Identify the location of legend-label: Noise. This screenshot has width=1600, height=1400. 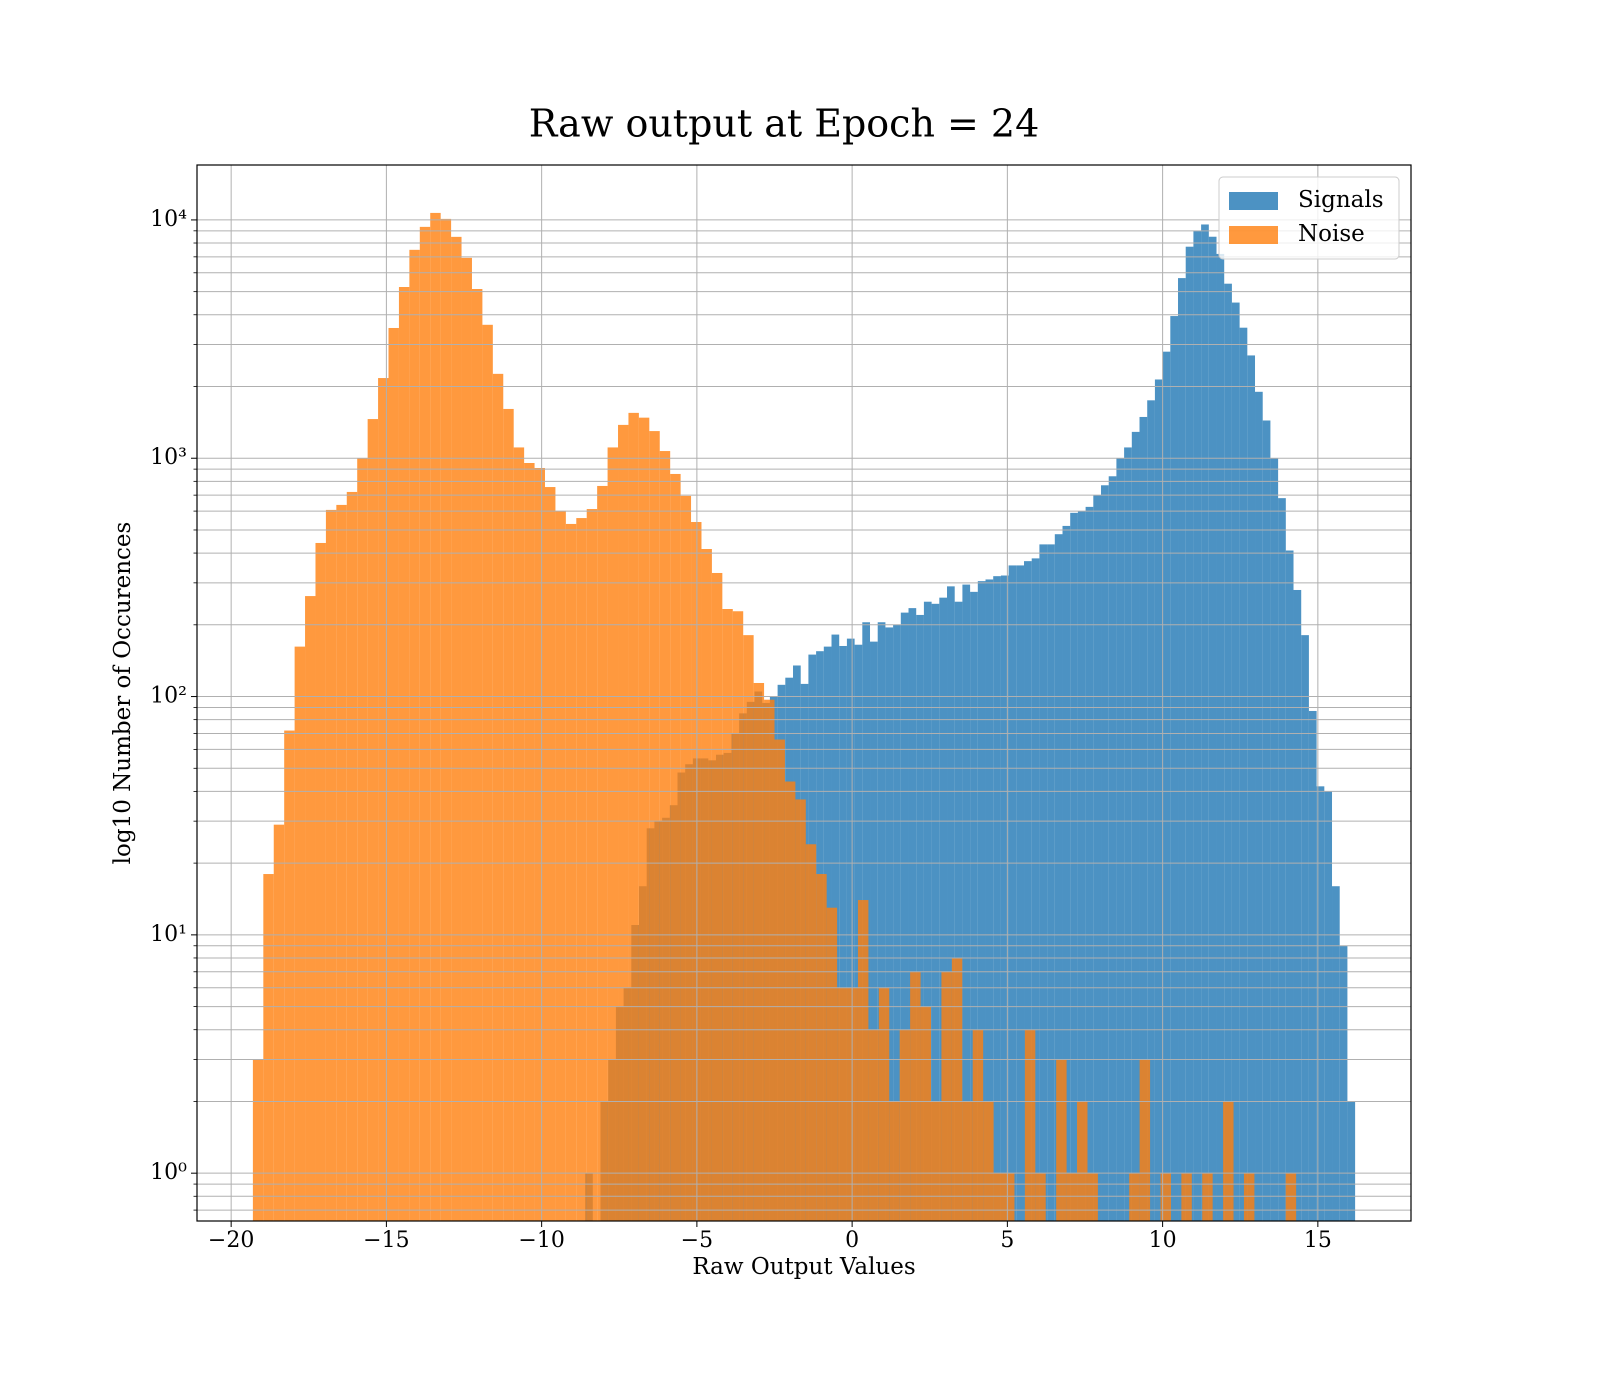
(1331, 234).